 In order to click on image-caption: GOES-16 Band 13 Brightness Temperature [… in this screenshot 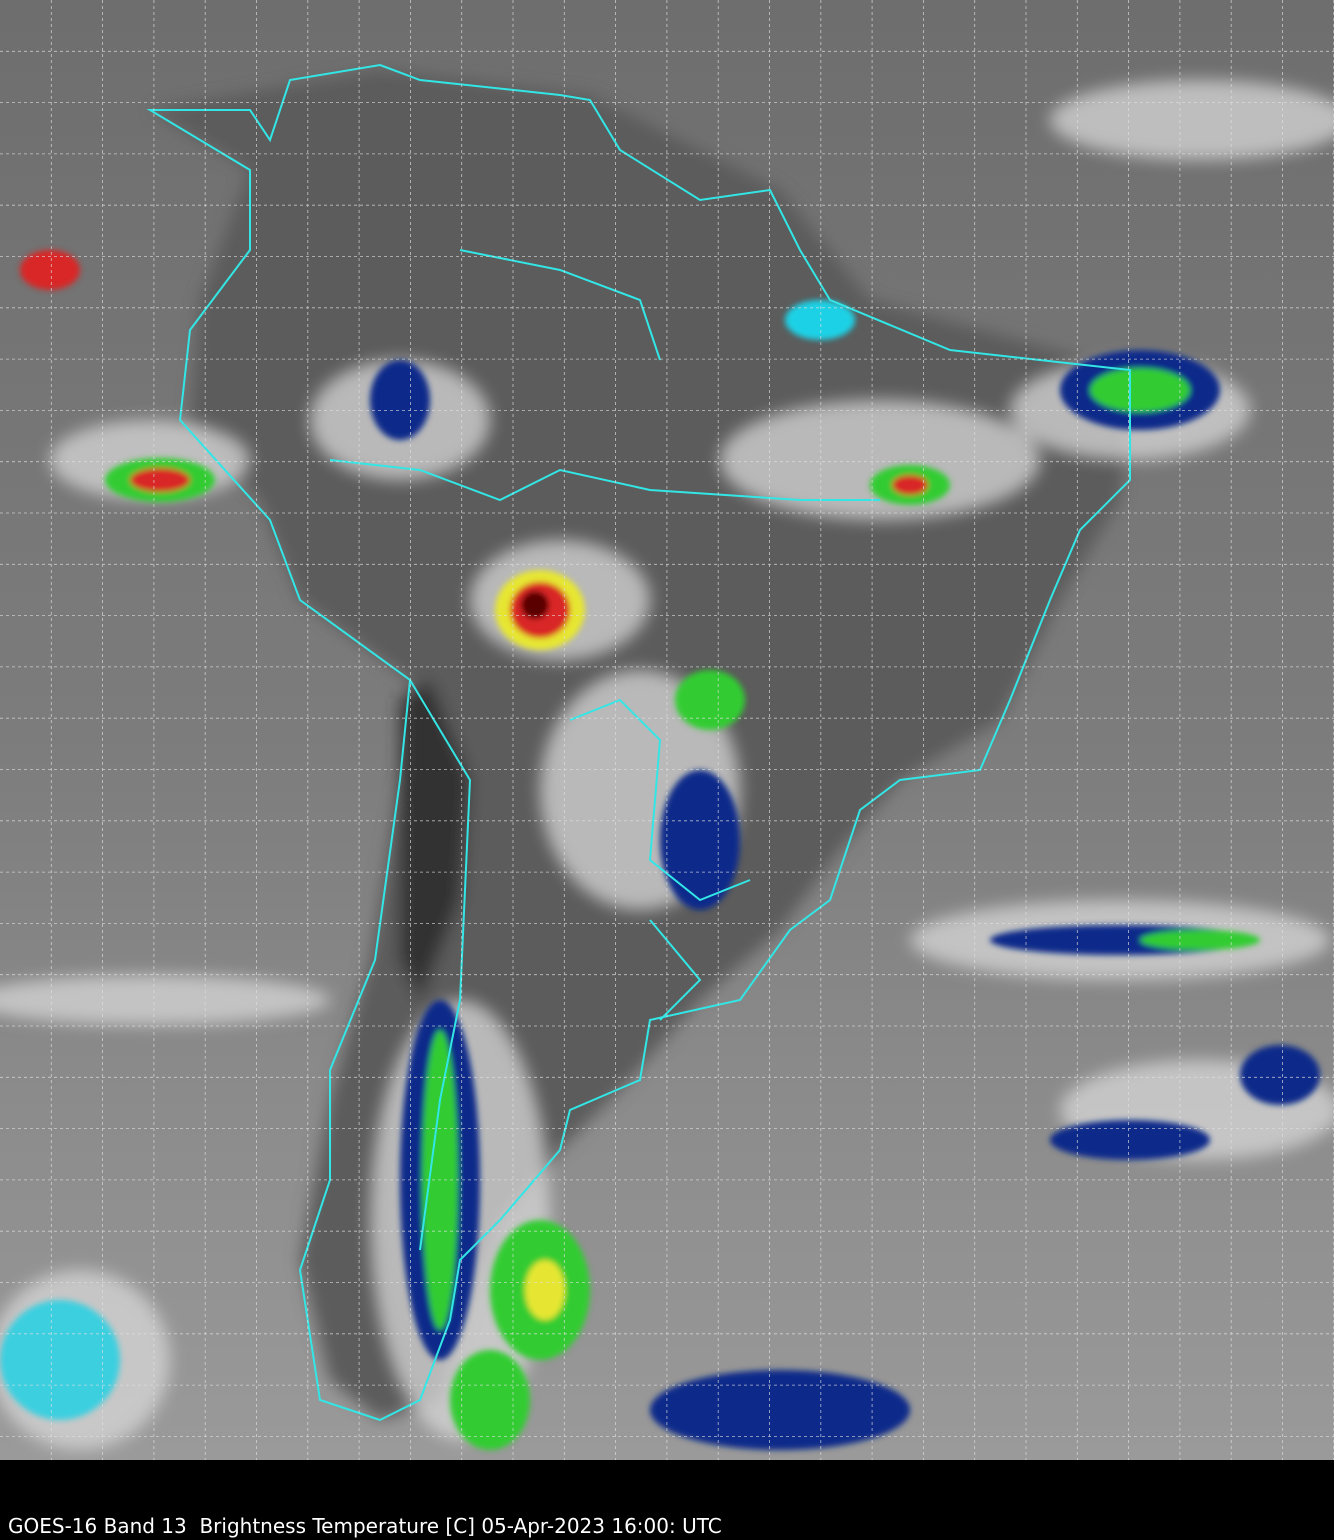, I will do `click(365, 1526)`.